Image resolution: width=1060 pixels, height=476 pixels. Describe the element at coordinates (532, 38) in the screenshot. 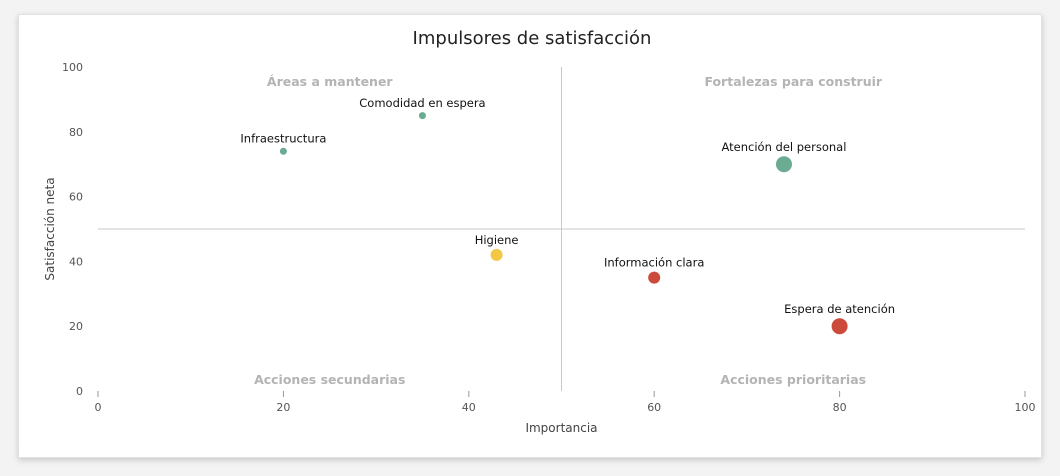

I see `chart-title: Impulsores de satisfacción` at that location.